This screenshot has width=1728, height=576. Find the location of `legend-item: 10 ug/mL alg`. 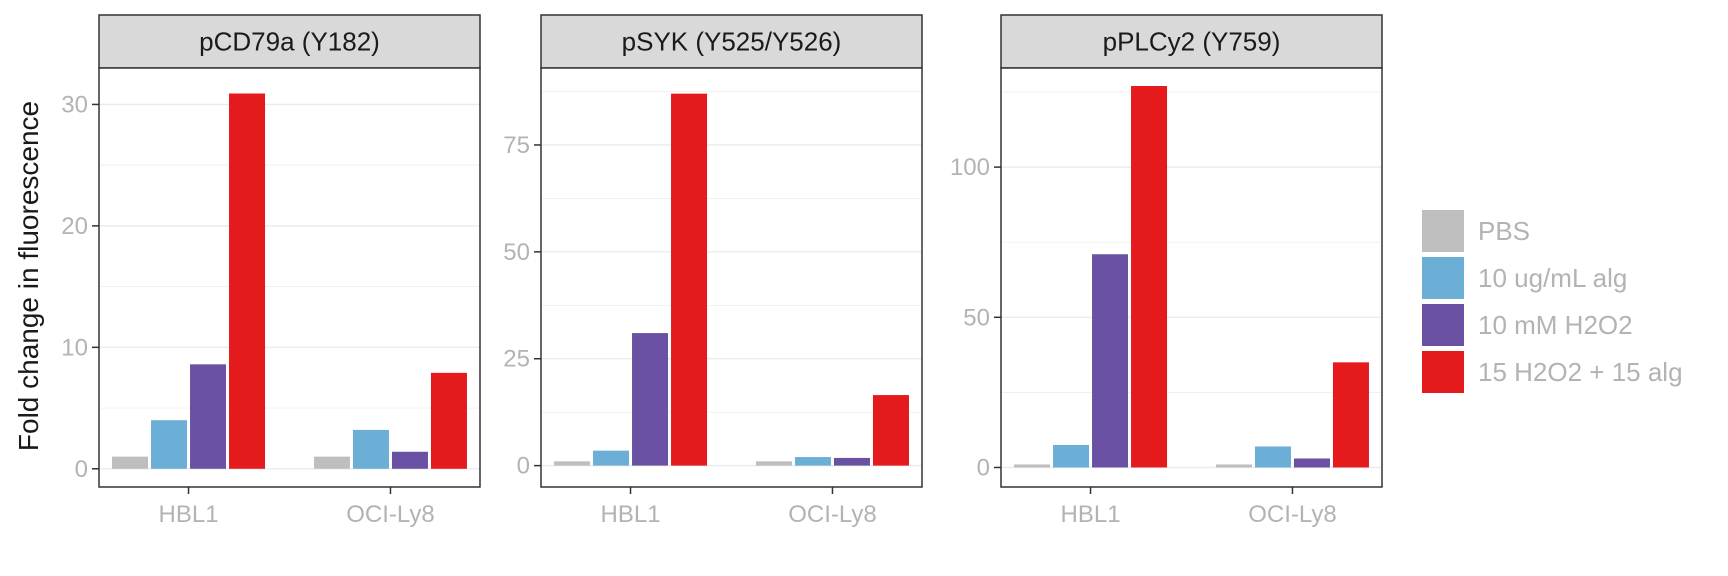

legend-item: 10 ug/mL alg is located at coordinates (1524, 278).